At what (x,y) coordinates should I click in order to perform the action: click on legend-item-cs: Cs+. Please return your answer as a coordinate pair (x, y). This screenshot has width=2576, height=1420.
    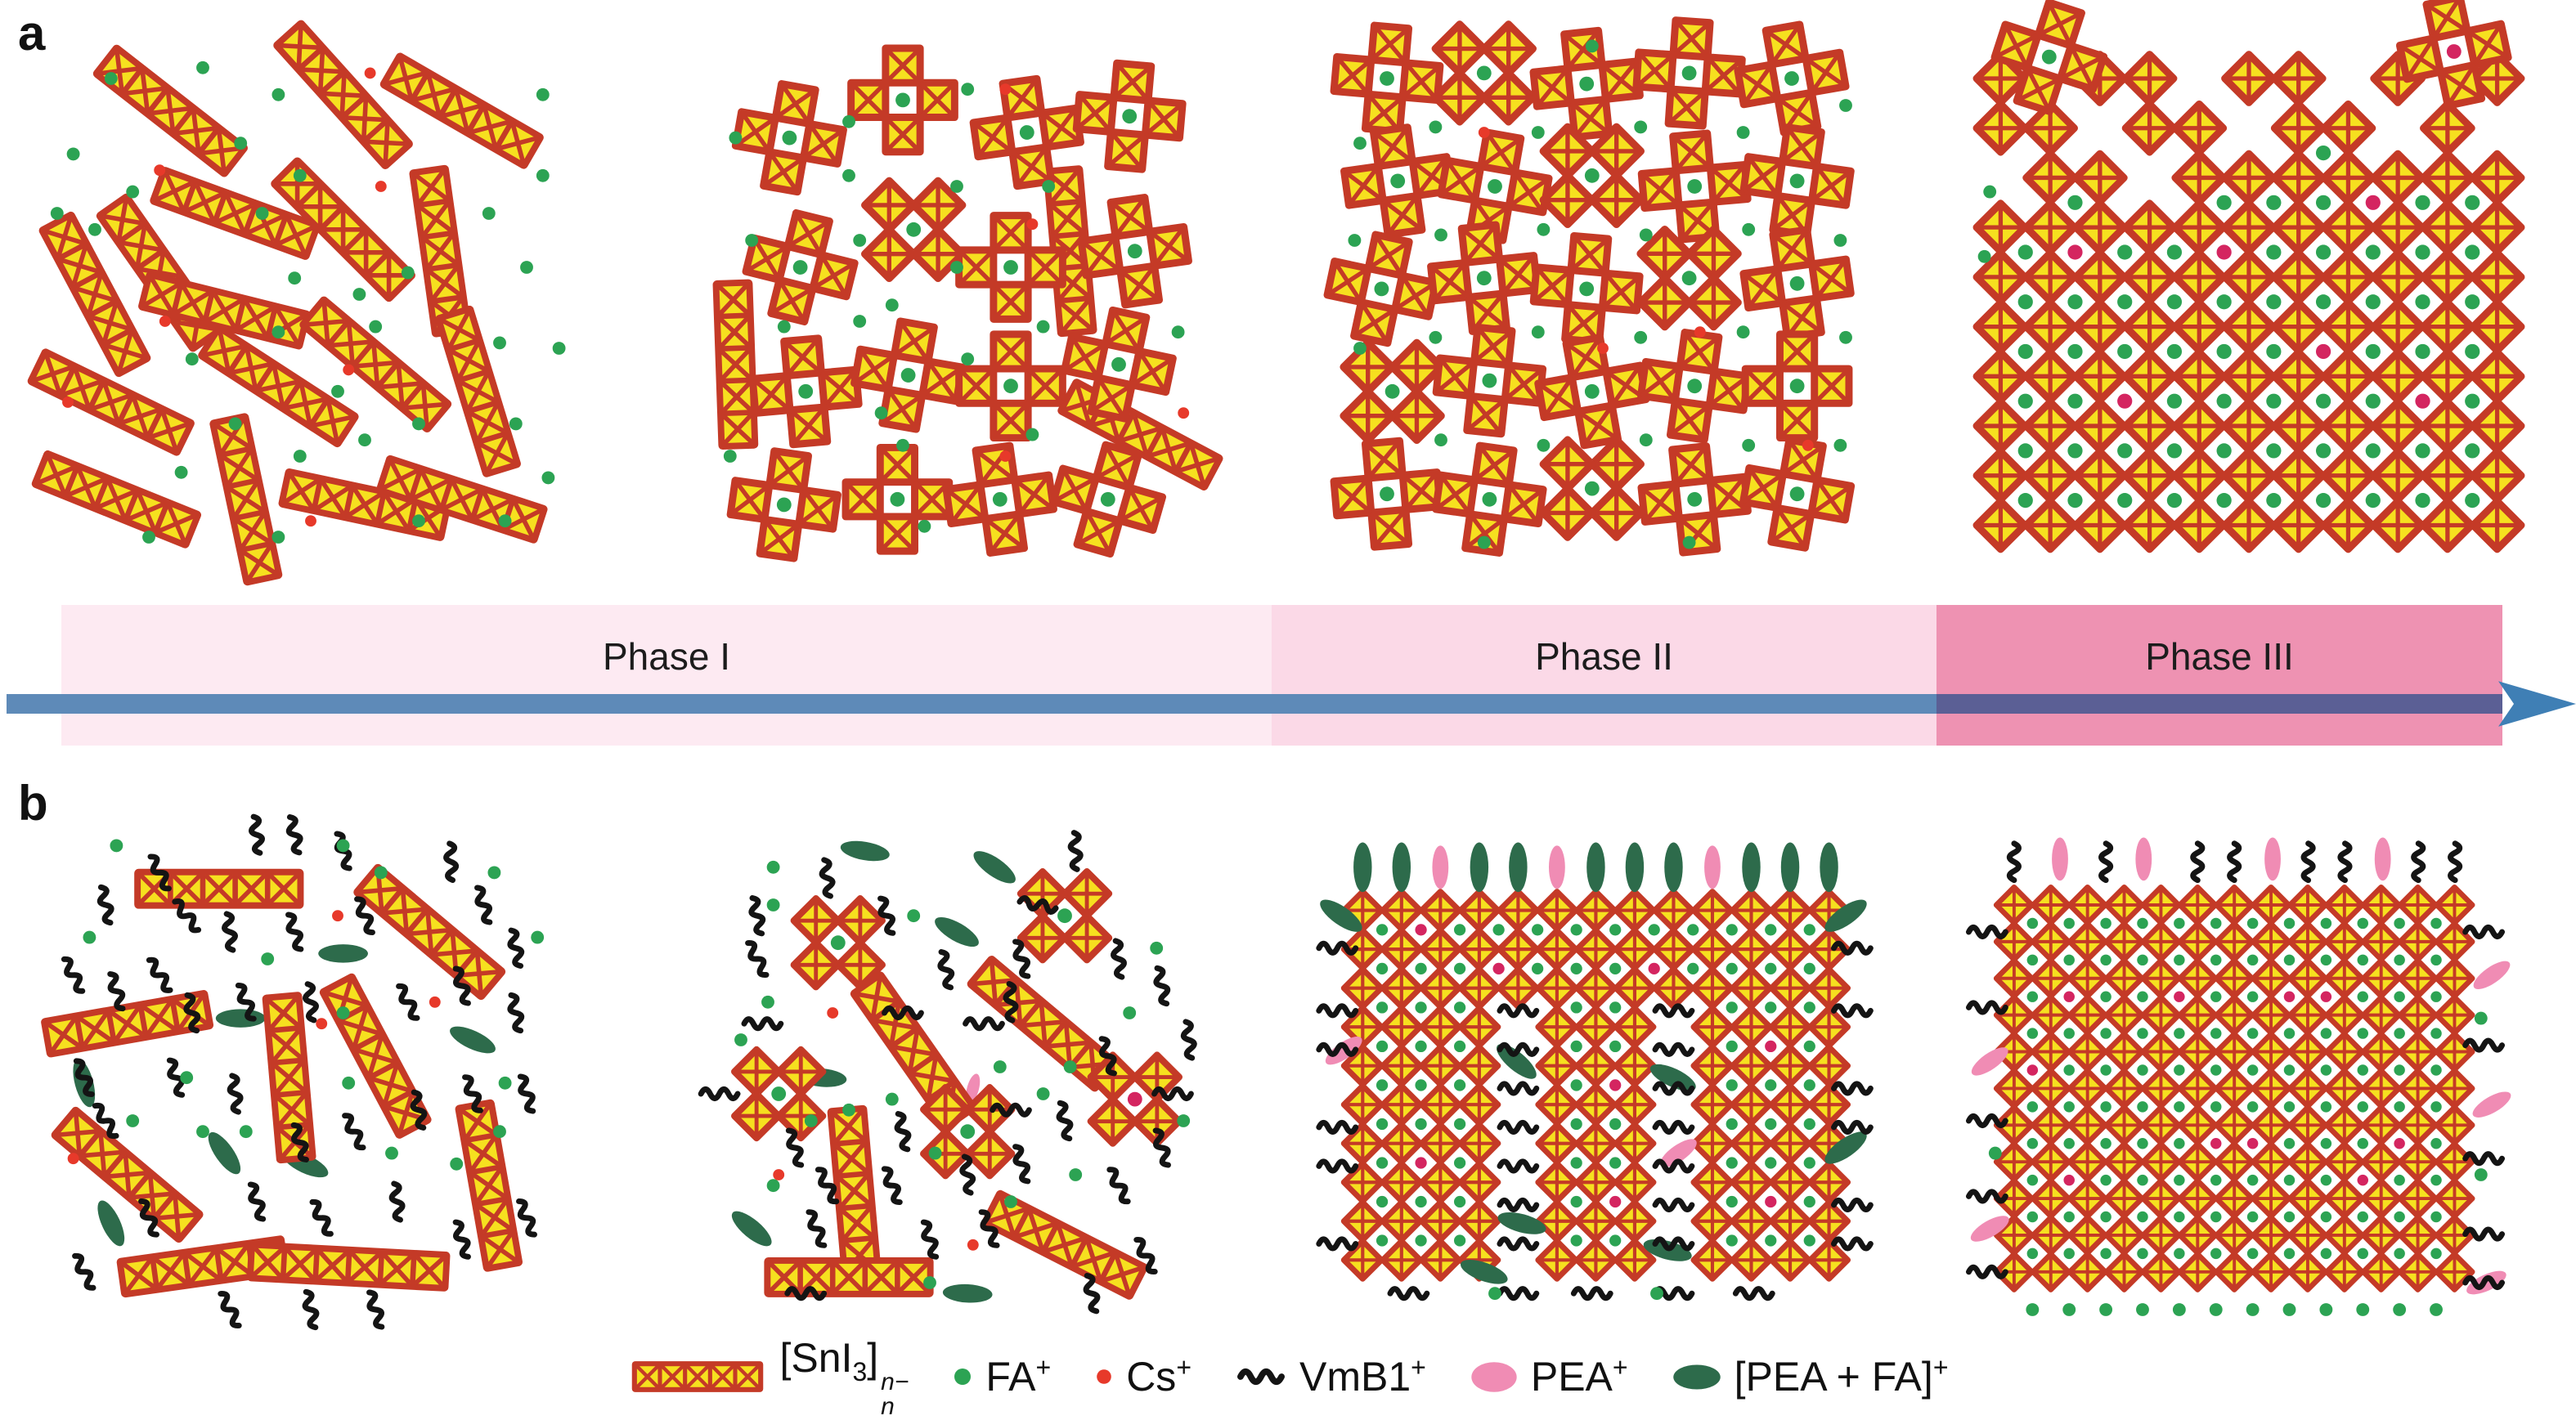
    Looking at the image, I should click on (1143, 1376).